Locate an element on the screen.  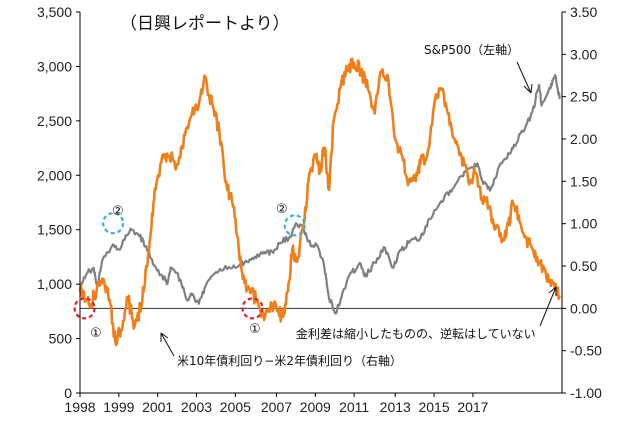
marker-label-2b: ② is located at coordinates (282, 209).